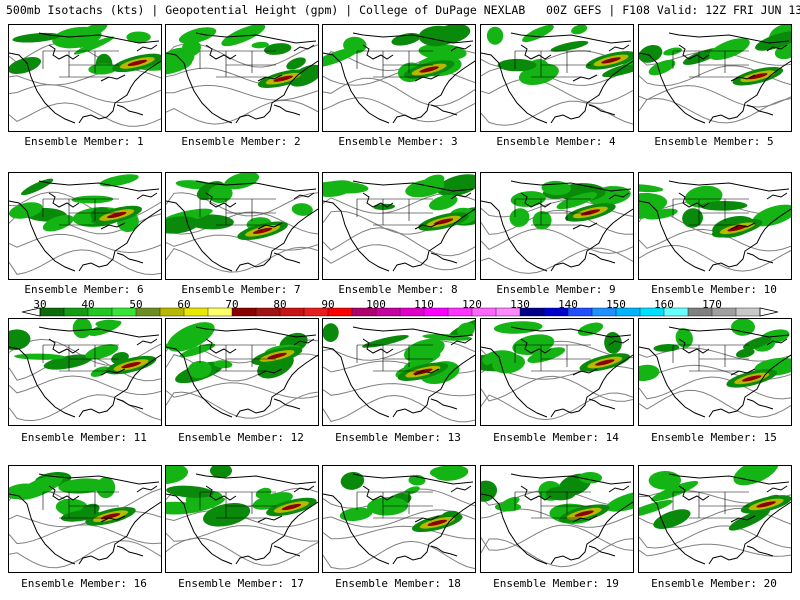 This screenshot has height=600, width=800. Describe the element at coordinates (712, 304) in the screenshot. I see `colorbar-tick-label: 170` at that location.